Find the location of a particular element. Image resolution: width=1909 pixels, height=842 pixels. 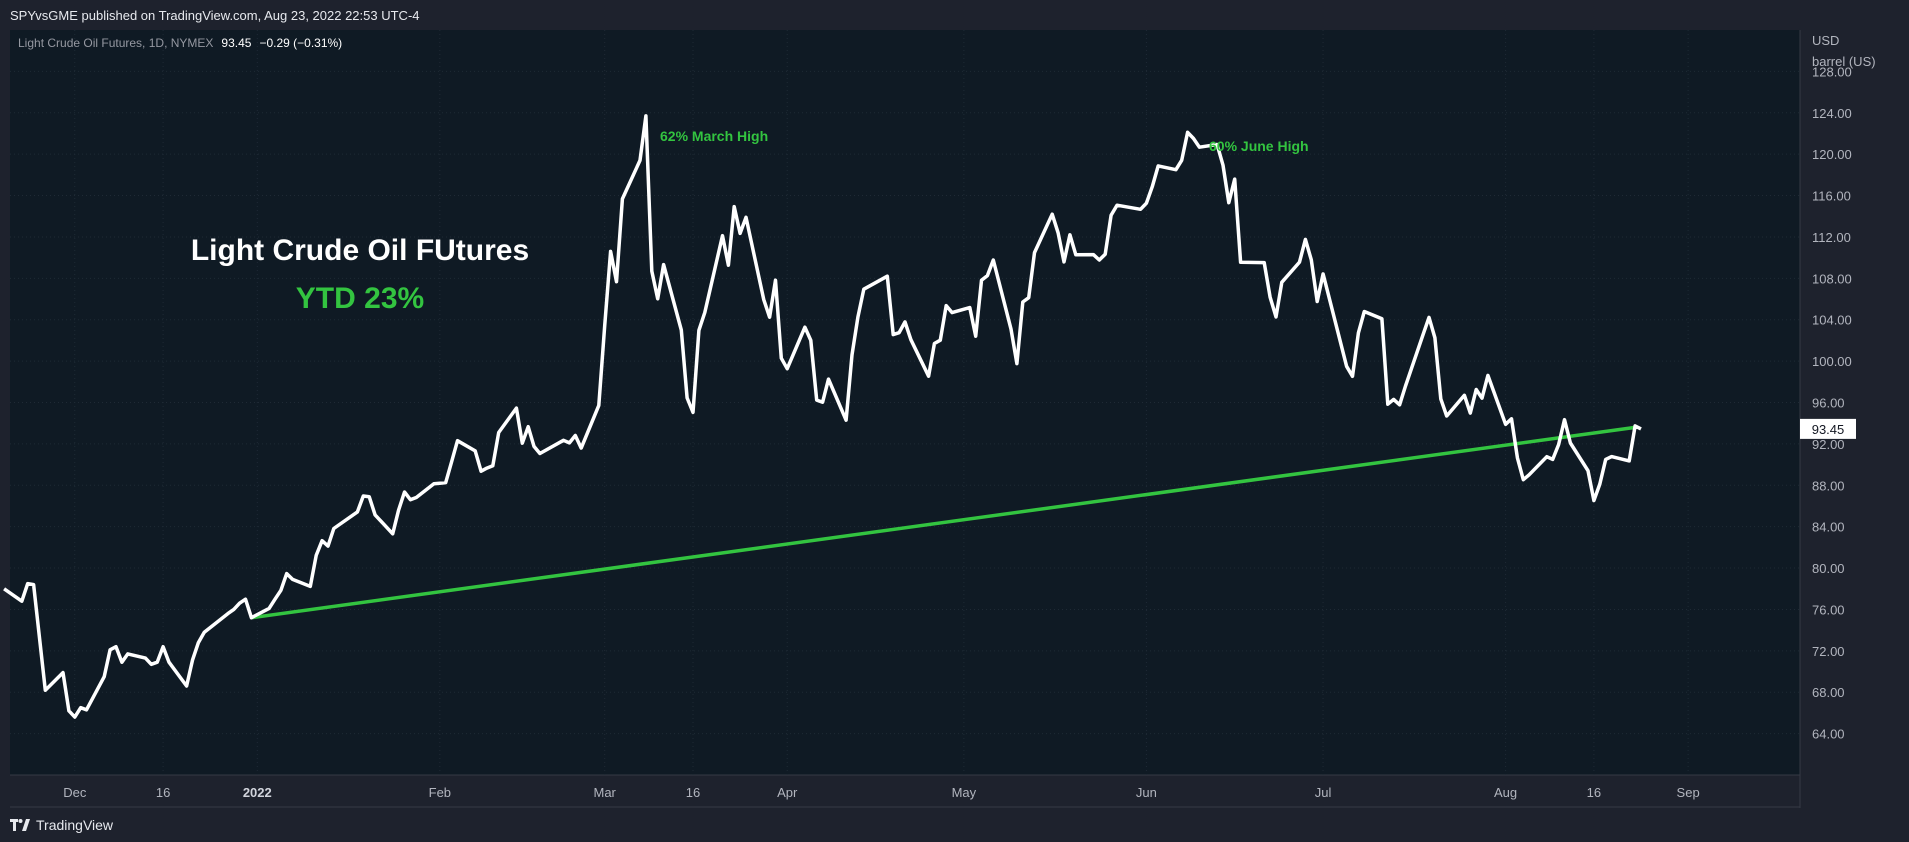

y-tick-label: 108.00 is located at coordinates (1832, 278).